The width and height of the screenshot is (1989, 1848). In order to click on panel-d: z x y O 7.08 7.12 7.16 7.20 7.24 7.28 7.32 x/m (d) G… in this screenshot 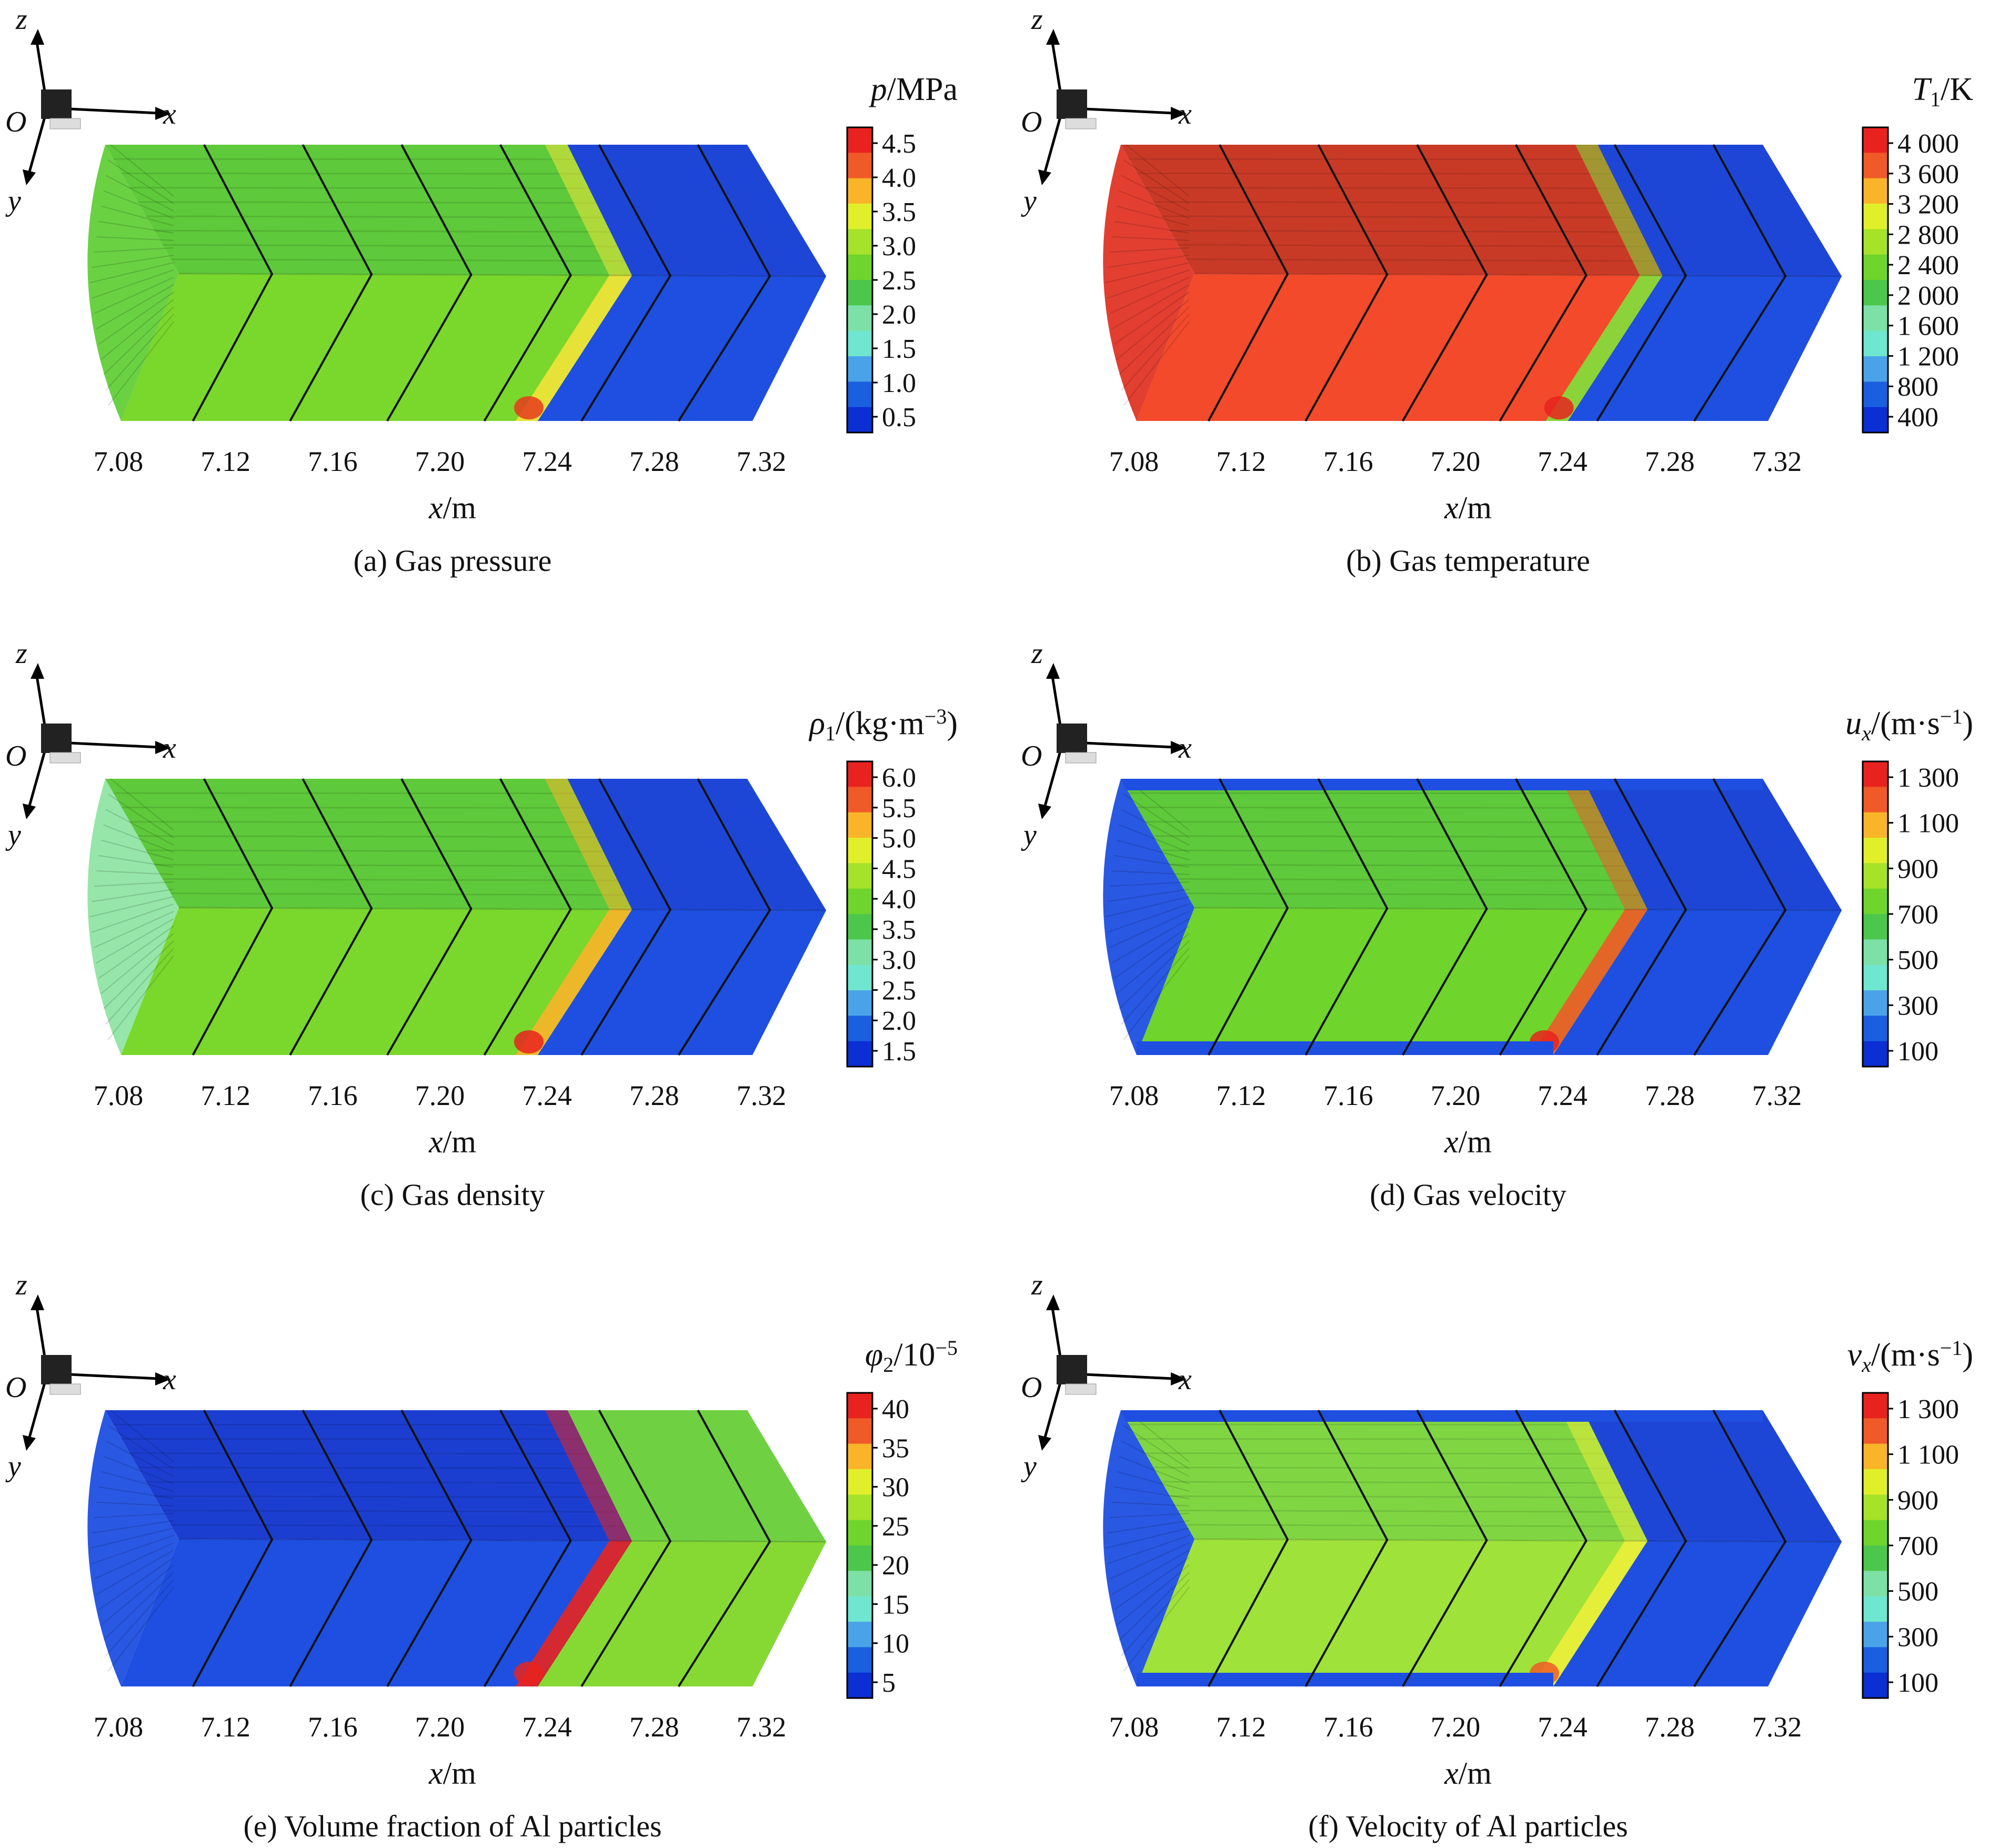, I will do `click(1497, 924)`.